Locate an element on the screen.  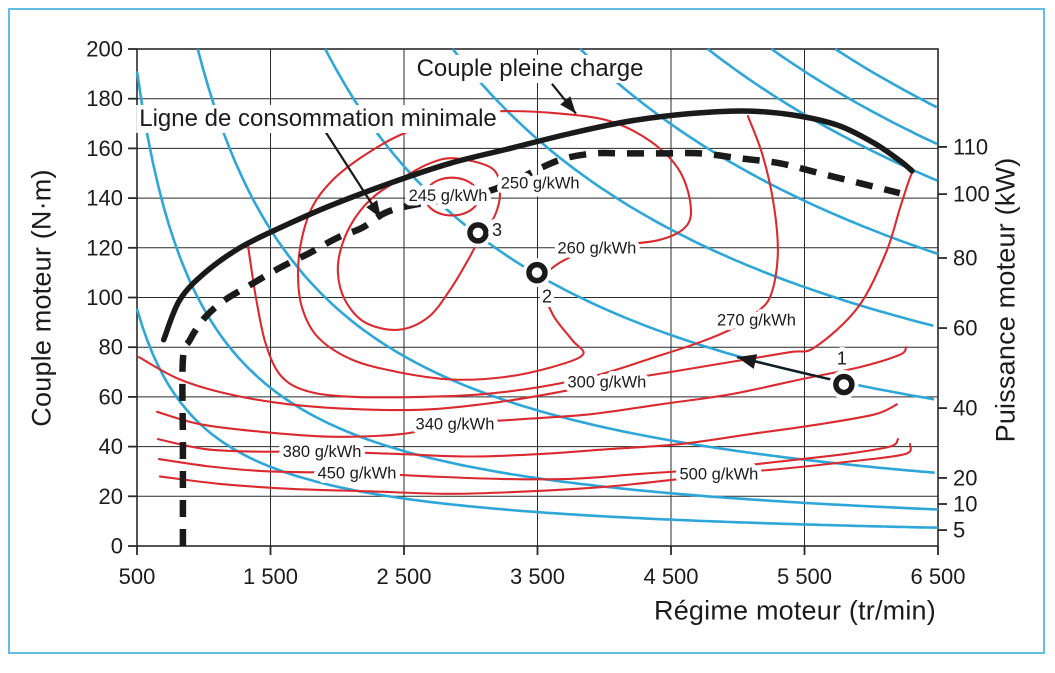
contour-label-380: 380 g/kWh is located at coordinates (322, 452).